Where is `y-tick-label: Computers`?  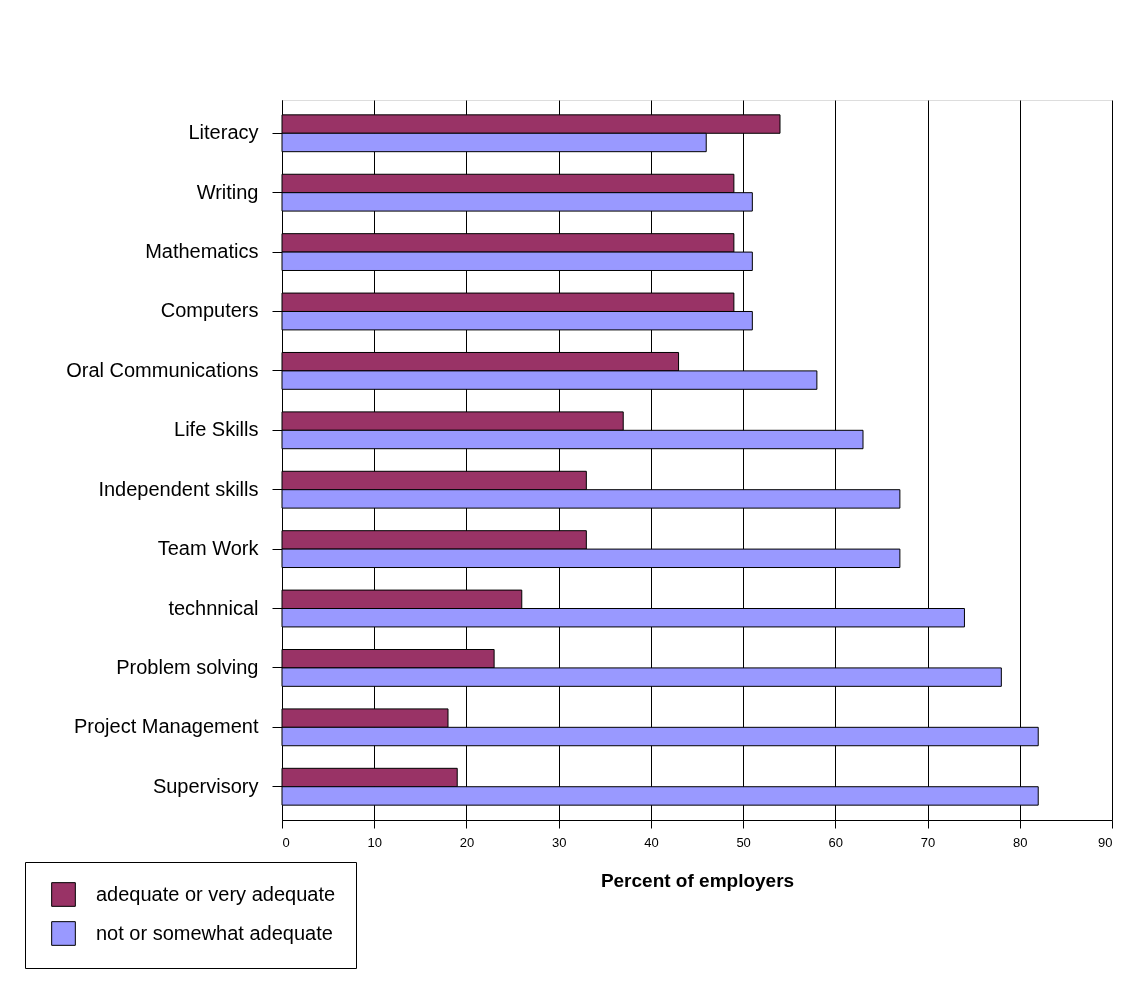 y-tick-label: Computers is located at coordinates (209, 310).